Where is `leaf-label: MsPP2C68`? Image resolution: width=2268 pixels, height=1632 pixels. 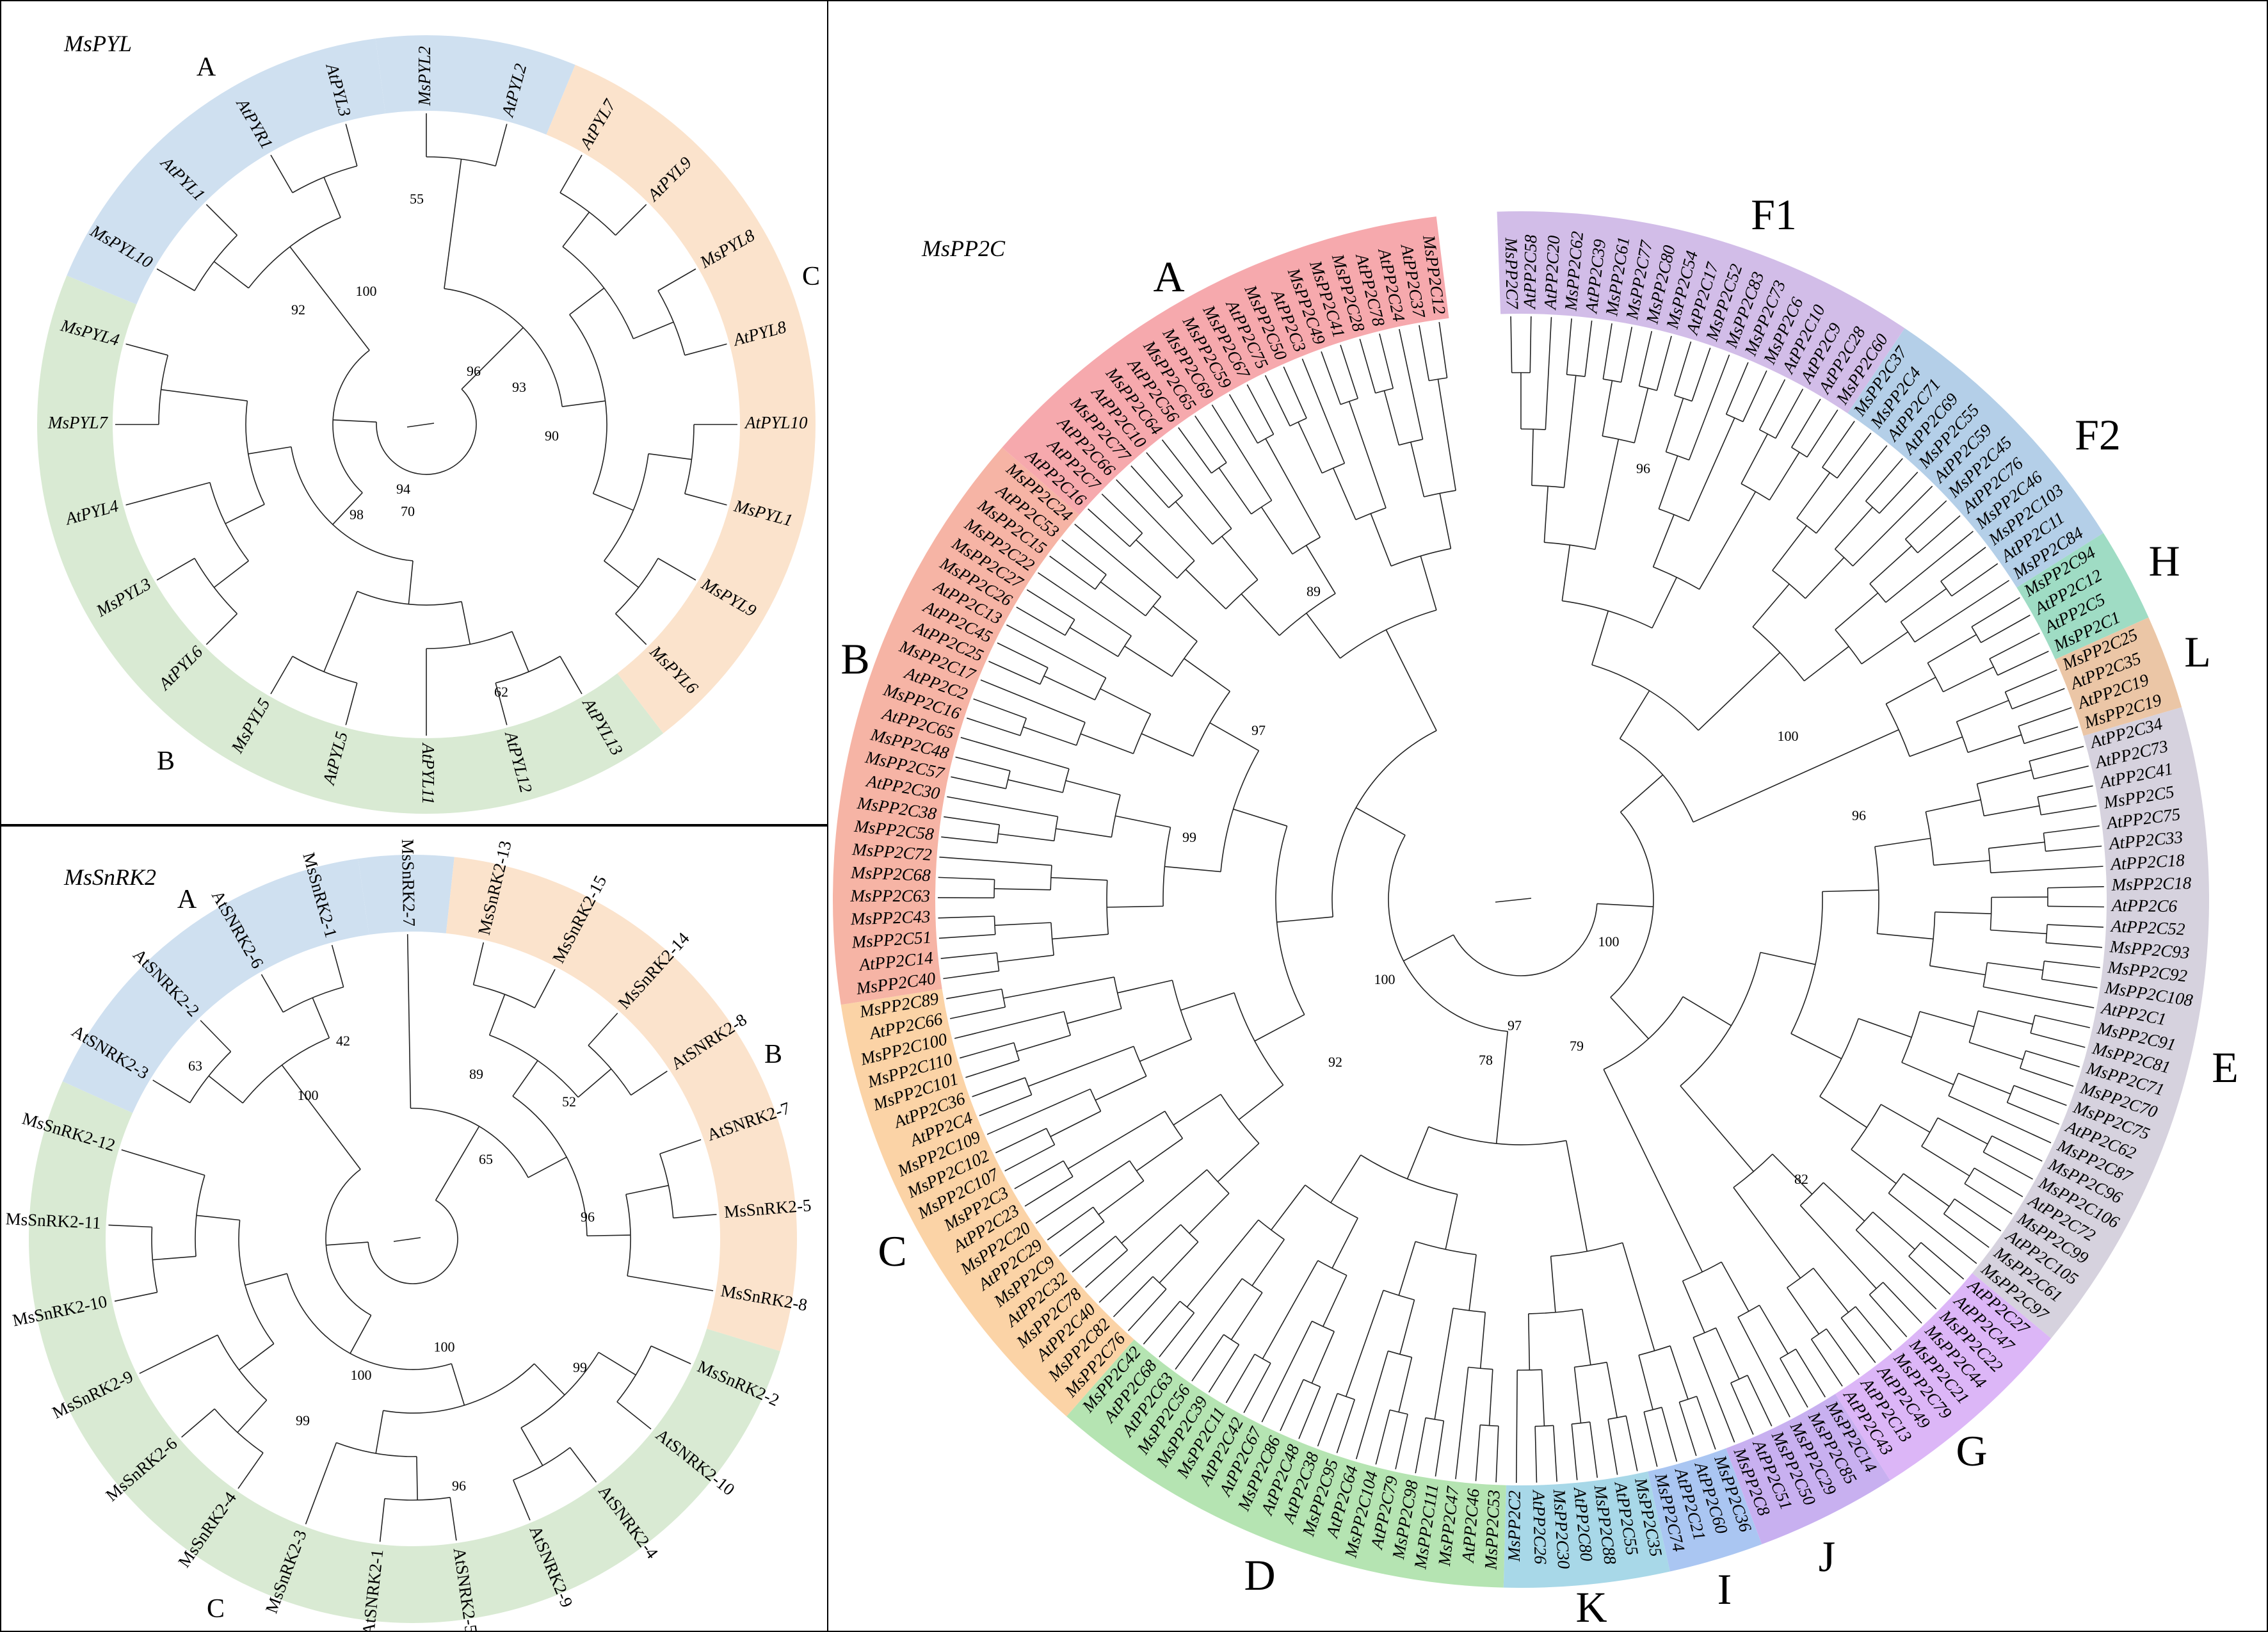
leaf-label: MsPP2C68 is located at coordinates (890, 873).